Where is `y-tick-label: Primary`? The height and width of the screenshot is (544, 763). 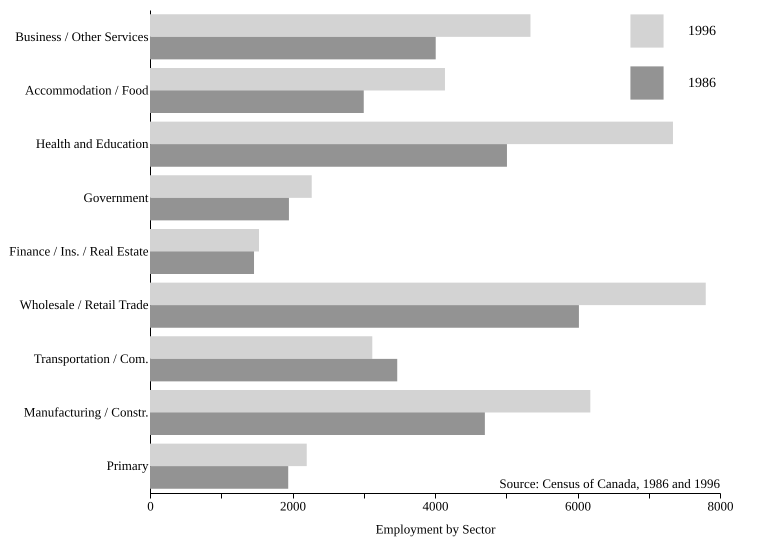 y-tick-label: Primary is located at coordinates (127, 466).